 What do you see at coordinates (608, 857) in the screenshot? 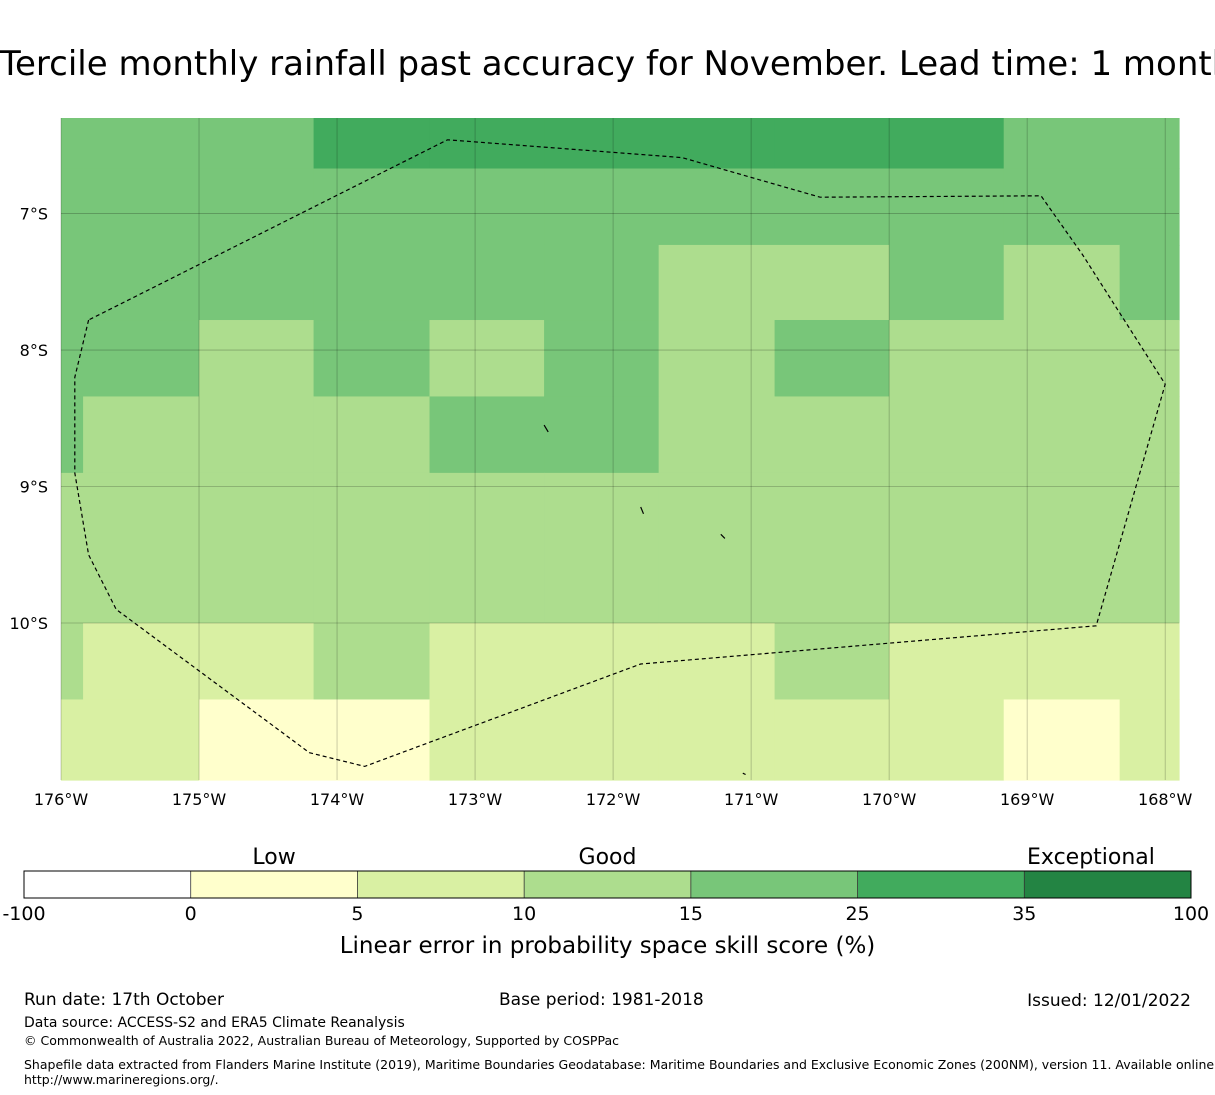
I see `colorbar-category-label: Good` at bounding box center [608, 857].